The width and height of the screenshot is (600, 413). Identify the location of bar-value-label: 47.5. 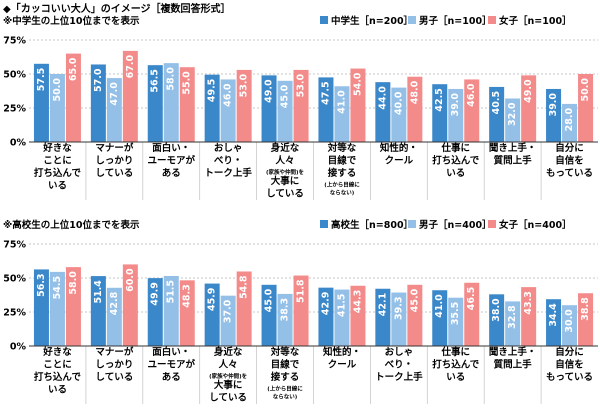
(325, 92).